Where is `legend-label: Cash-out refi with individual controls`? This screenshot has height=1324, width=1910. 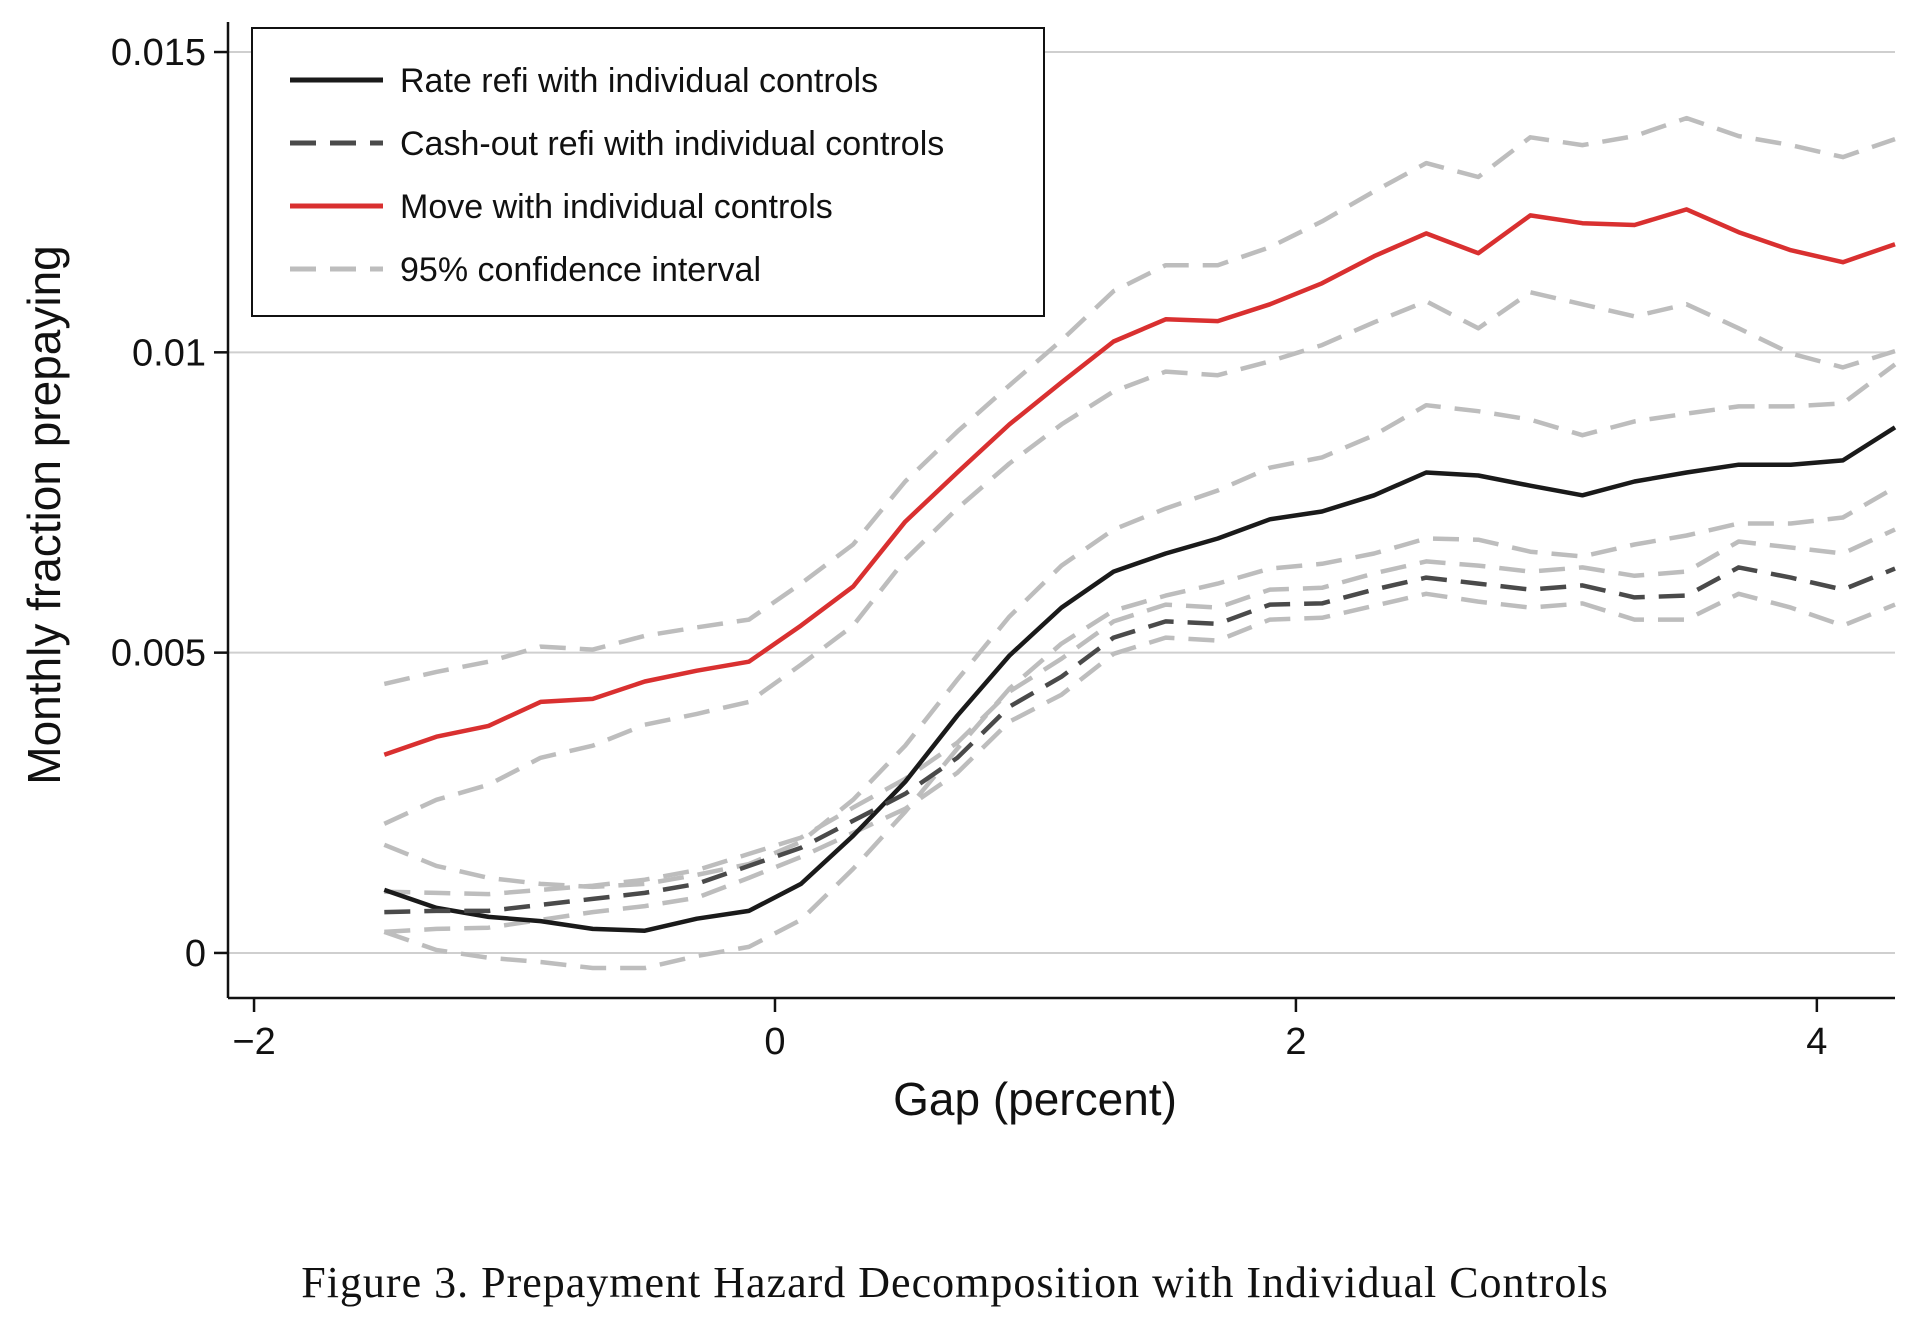
legend-label: Cash-out refi with individual controls is located at coordinates (672, 144).